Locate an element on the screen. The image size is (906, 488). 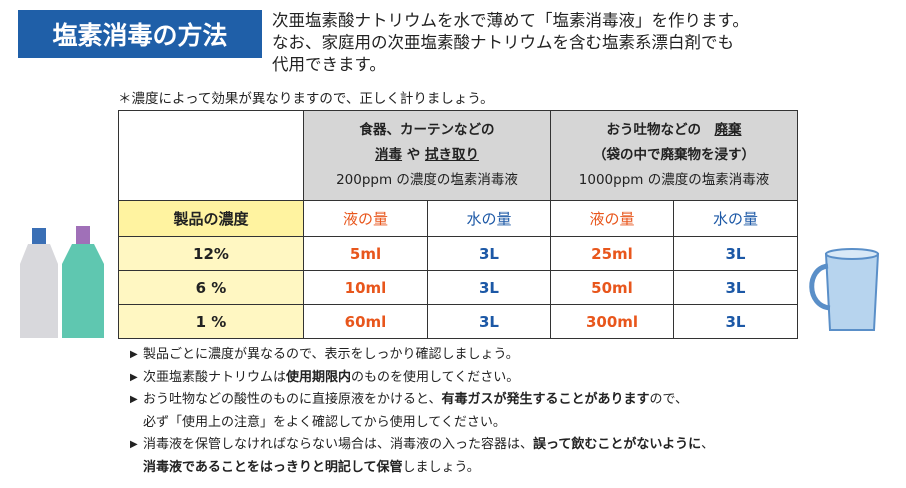
note: ＊濃度によって効果が異なりますので、正しく計りましょう。 is located at coordinates (306, 99).